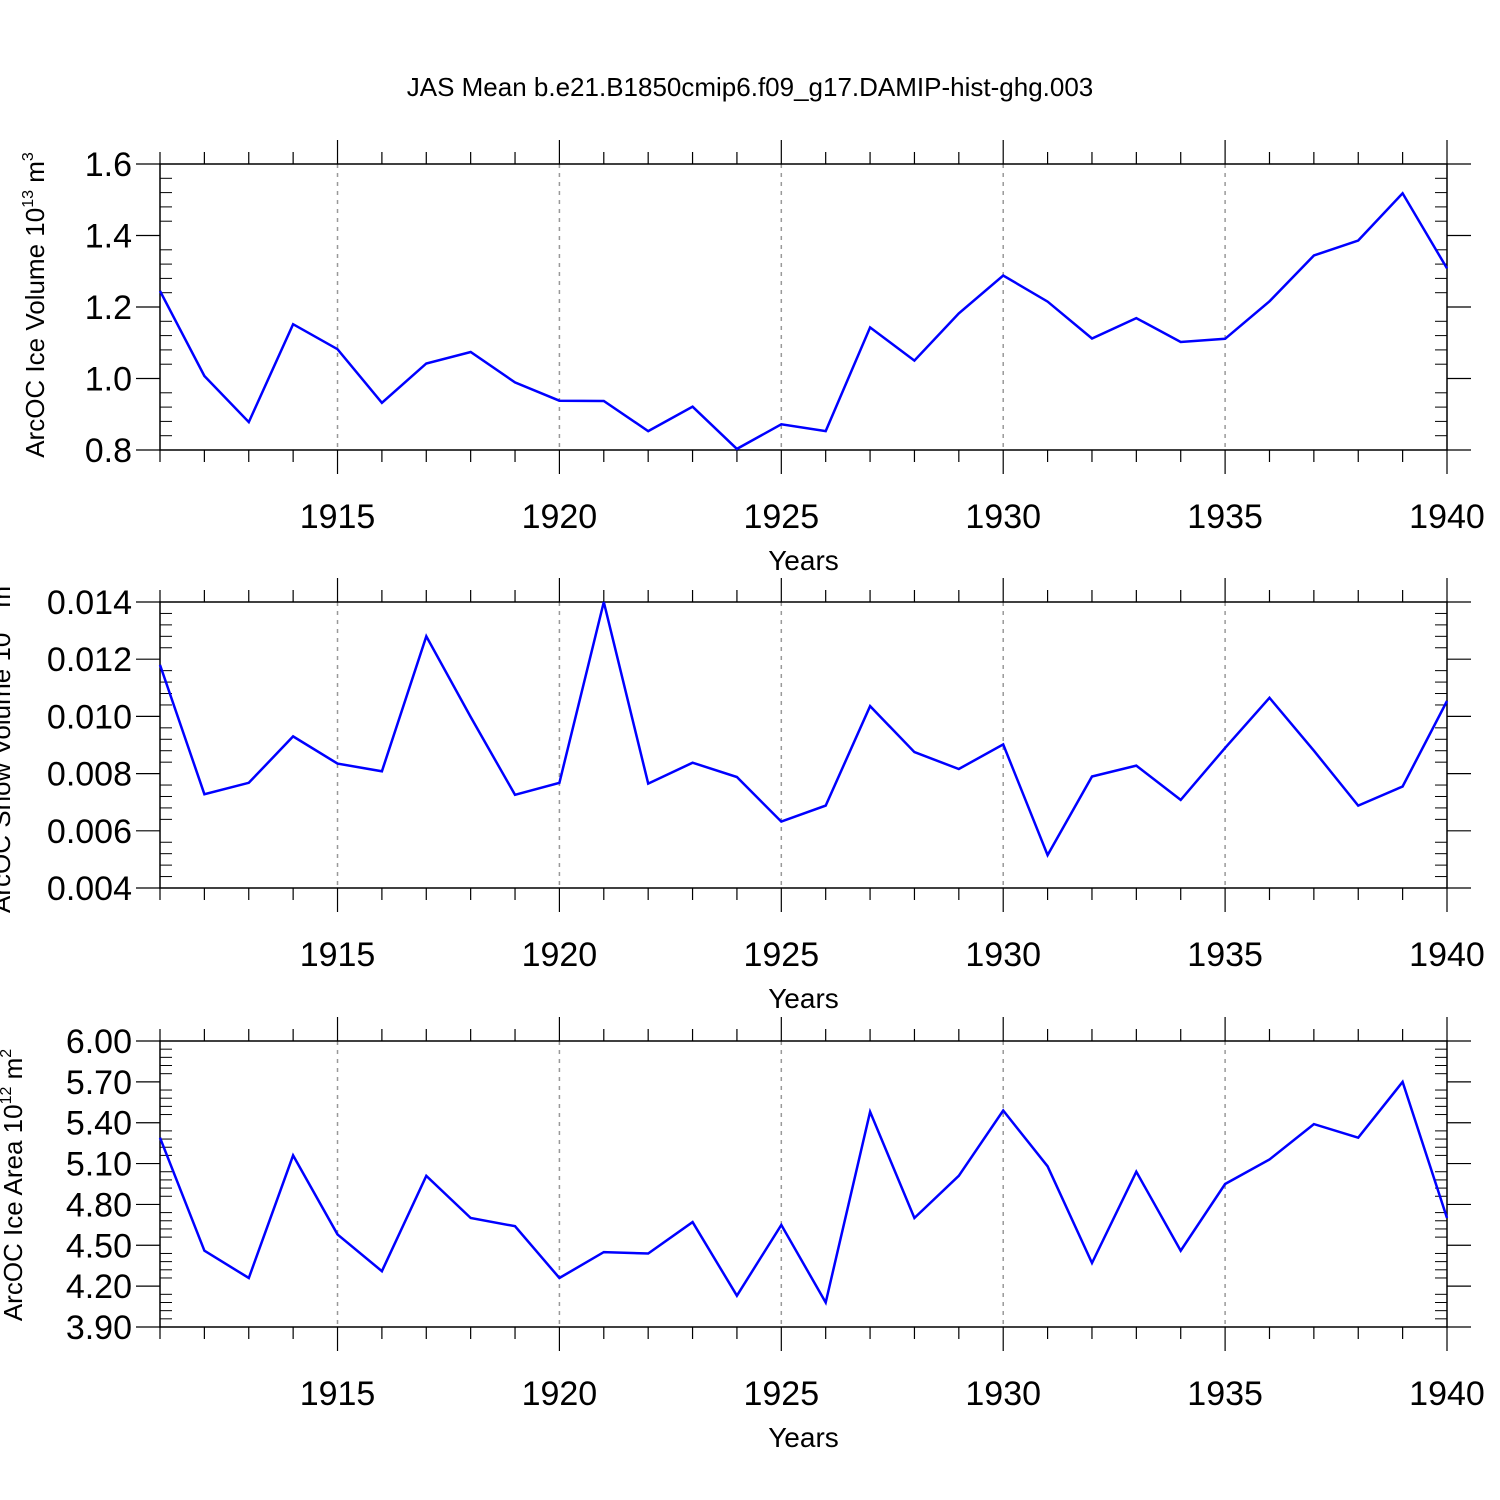  What do you see at coordinates (89, 889) in the screenshot?
I see `y-tick-label: 0.004` at bounding box center [89, 889].